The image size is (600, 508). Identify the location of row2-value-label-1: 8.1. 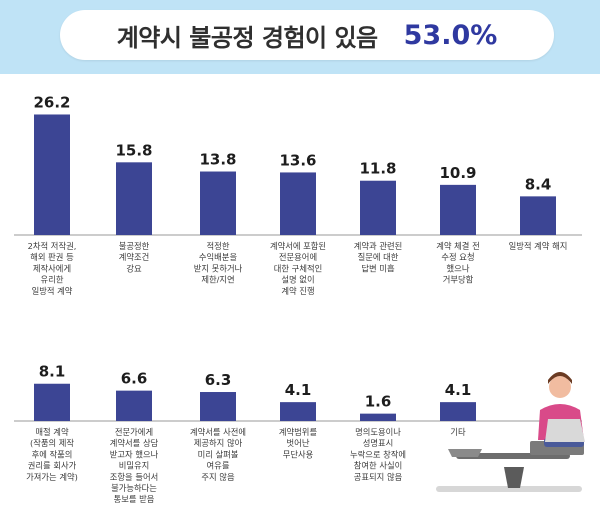
(52, 372).